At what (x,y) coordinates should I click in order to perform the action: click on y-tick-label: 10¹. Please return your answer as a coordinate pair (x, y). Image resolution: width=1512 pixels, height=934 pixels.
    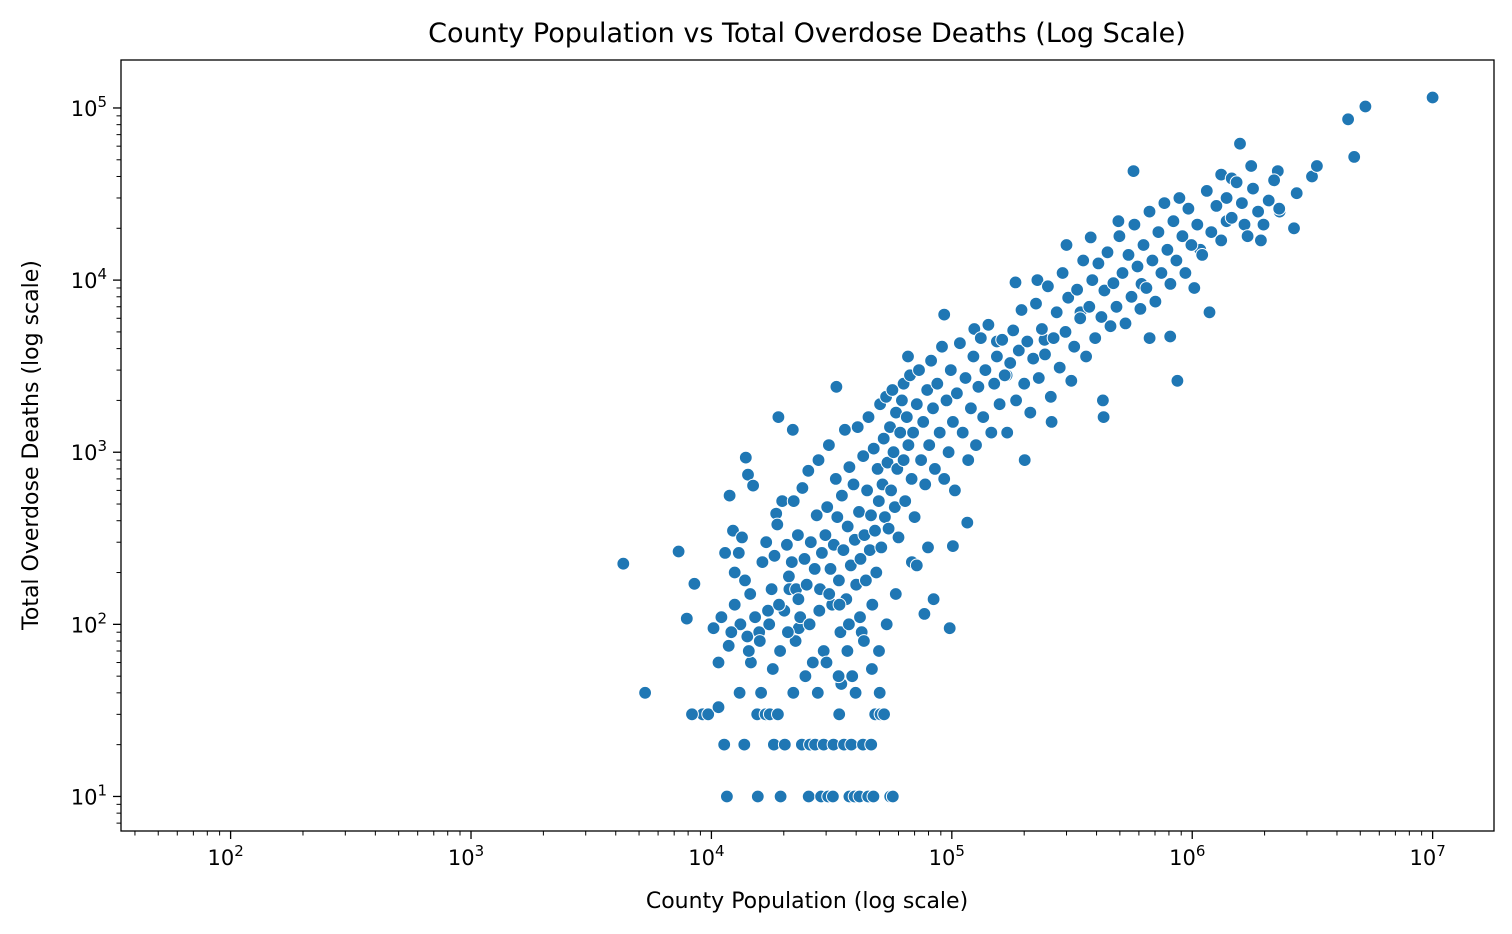
    Looking at the image, I should click on (89, 795).